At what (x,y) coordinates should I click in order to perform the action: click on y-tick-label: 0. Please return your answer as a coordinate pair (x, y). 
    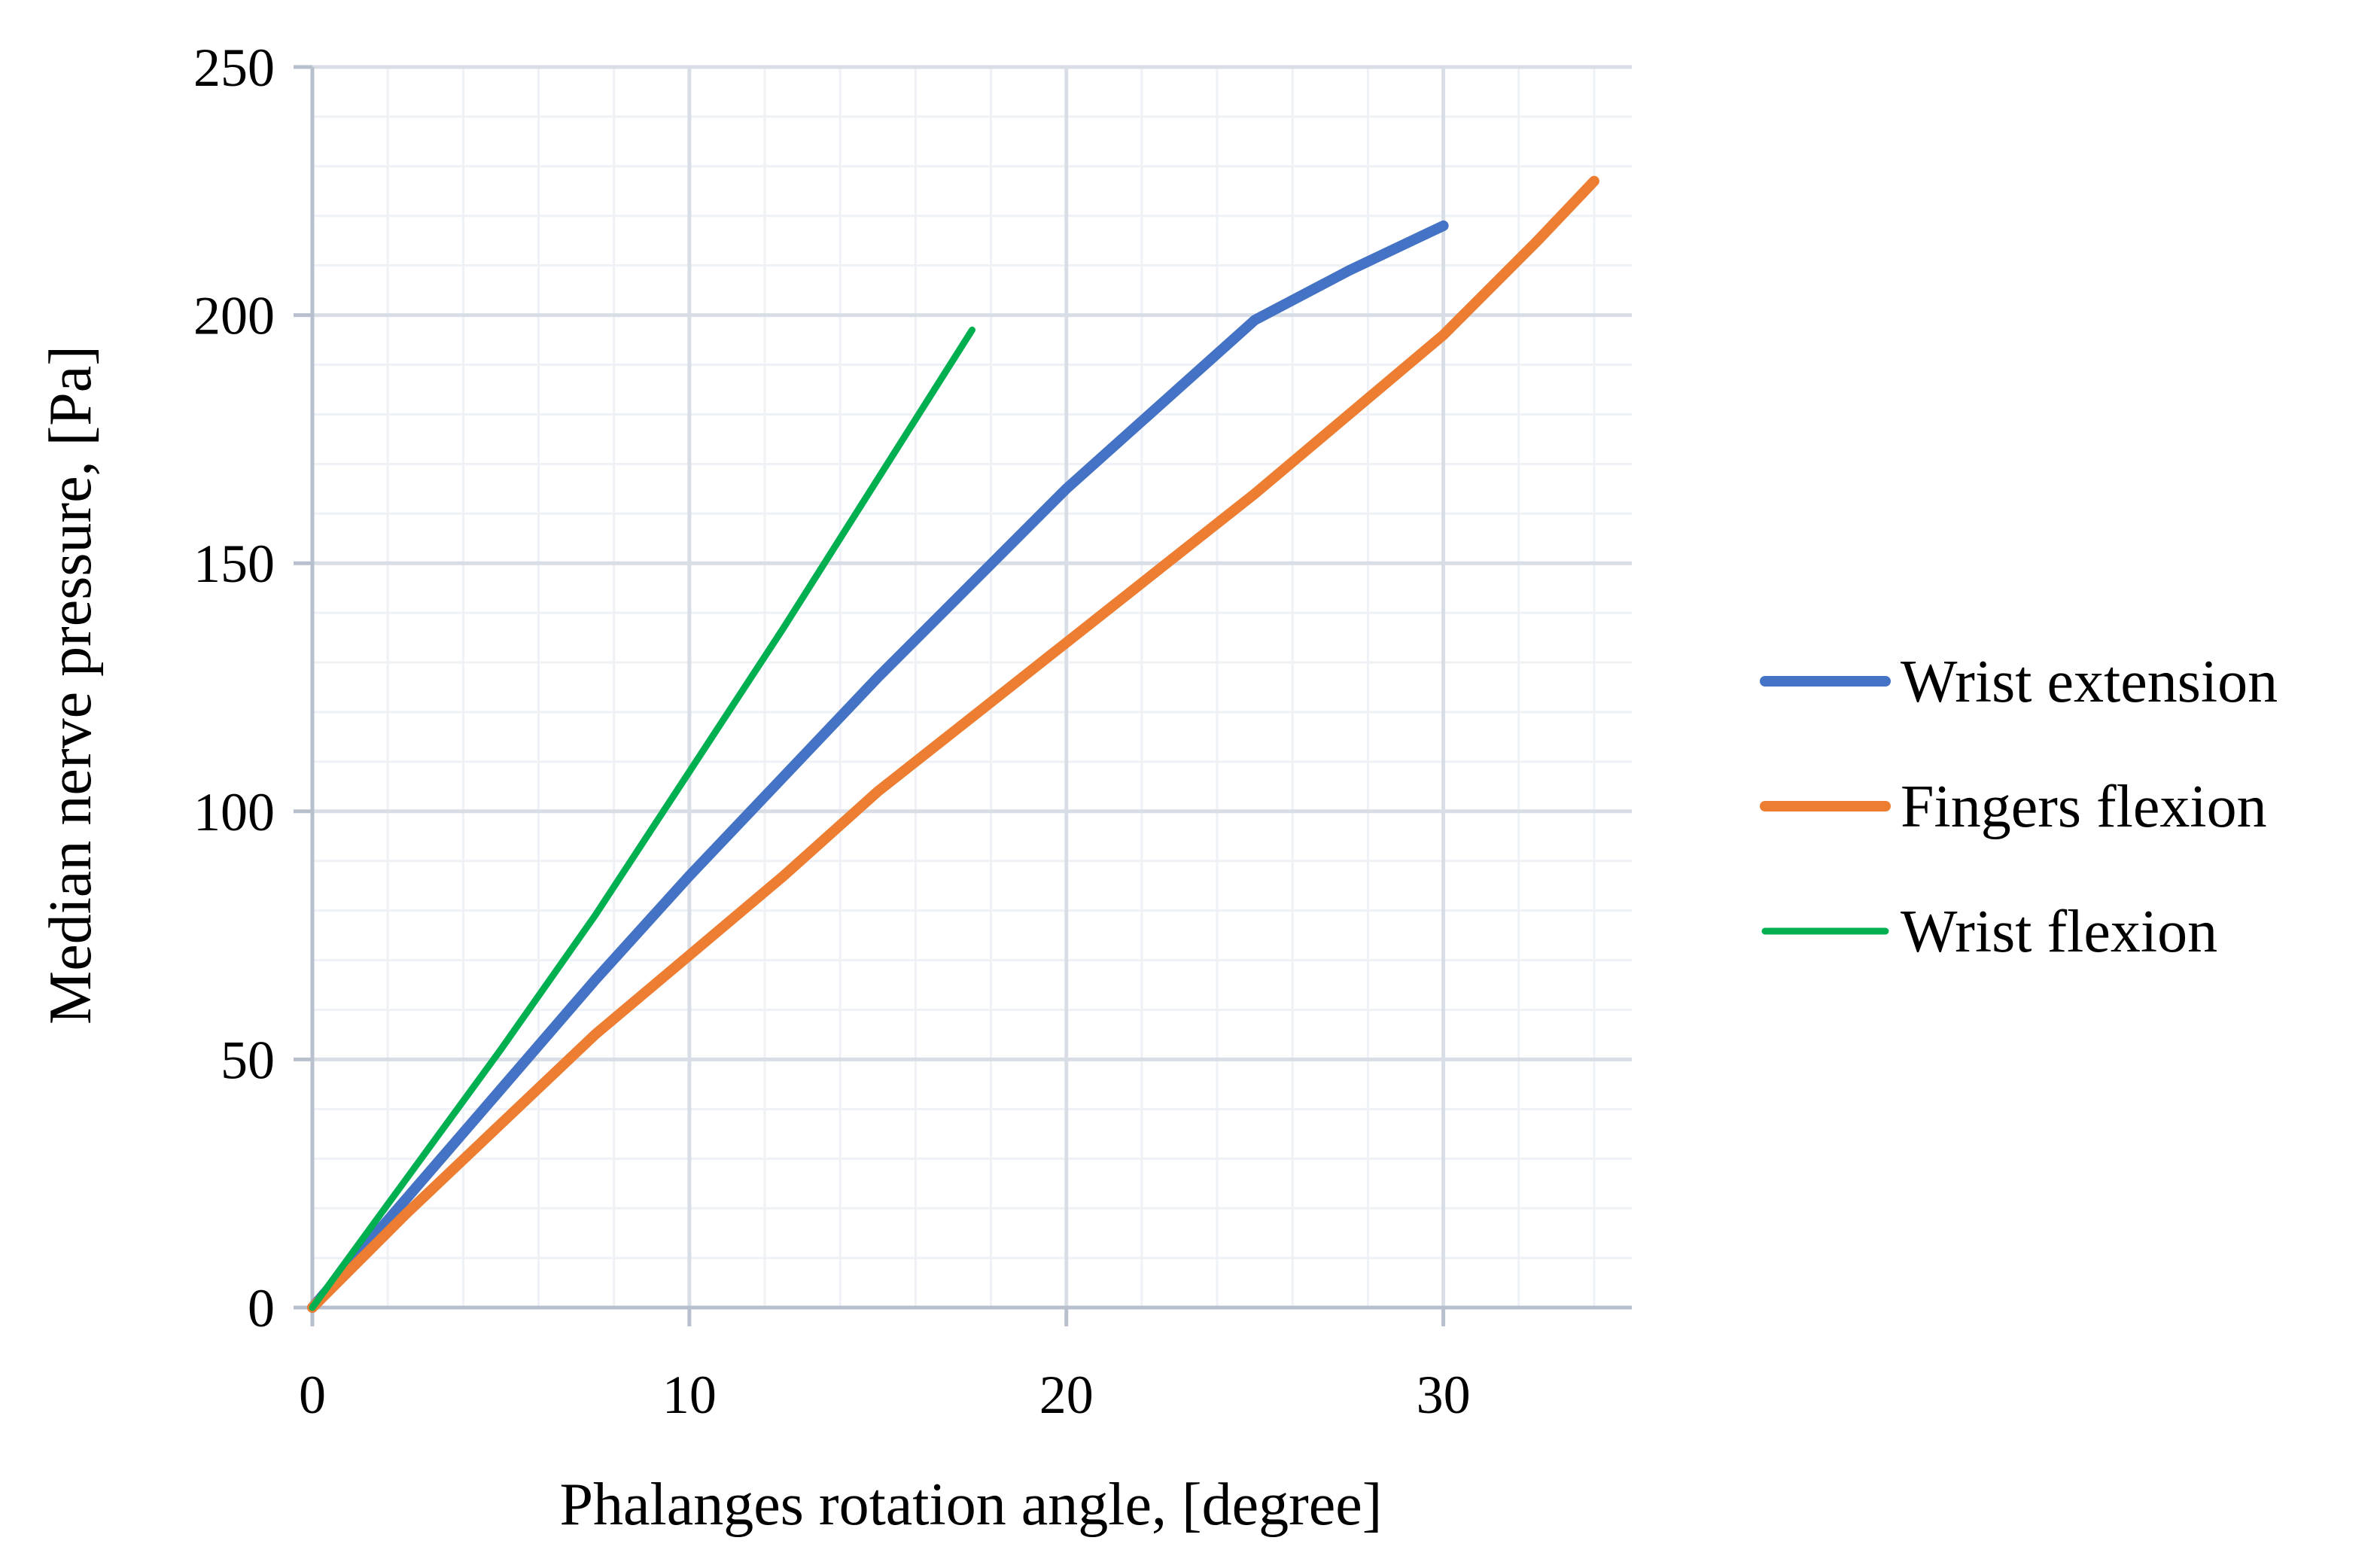
    Looking at the image, I should click on (261, 1308).